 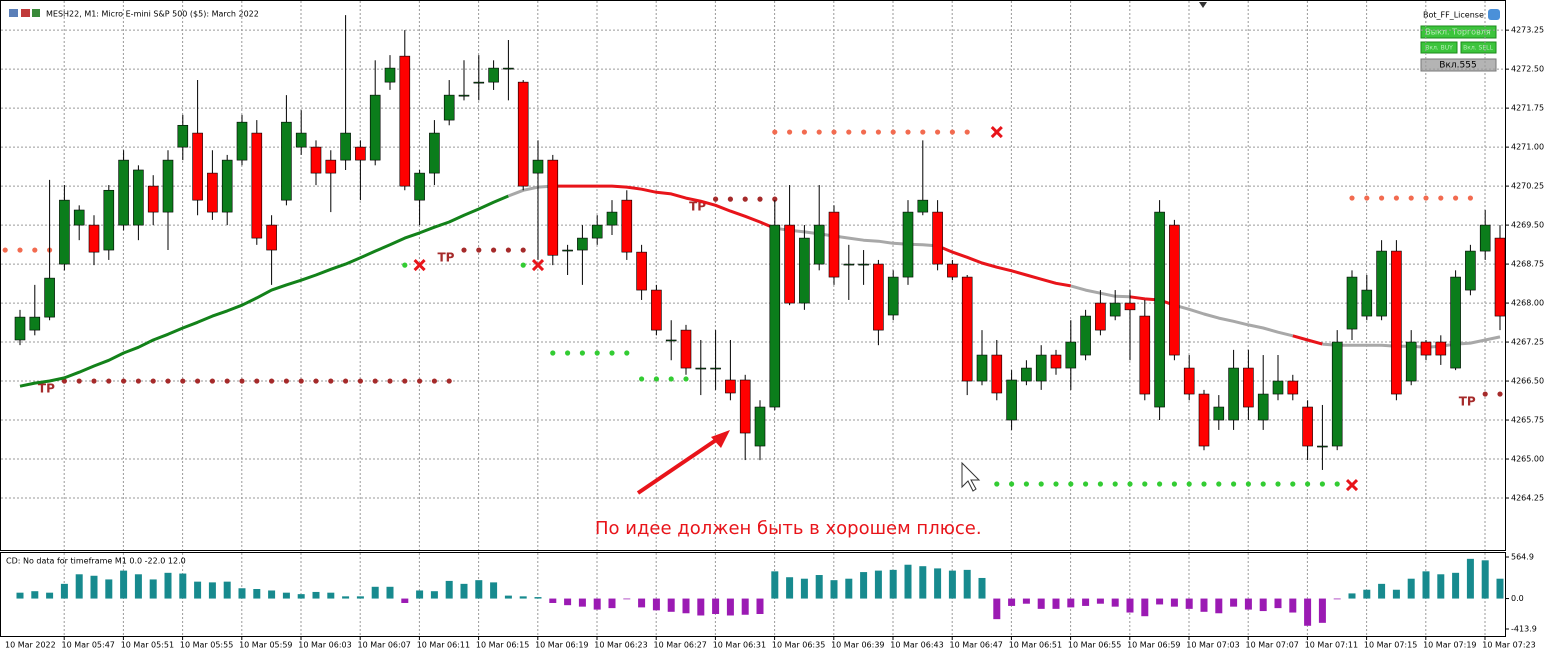 I want to click on panel-icon, so click(x=1494, y=14).